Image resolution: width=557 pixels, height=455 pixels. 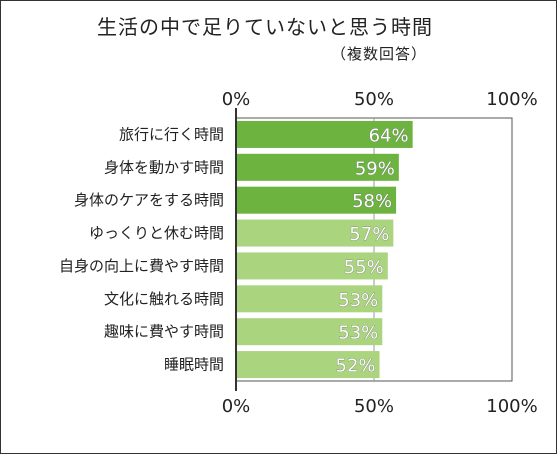 I want to click on x-tick-label-top-100: 100%, so click(x=511, y=99).